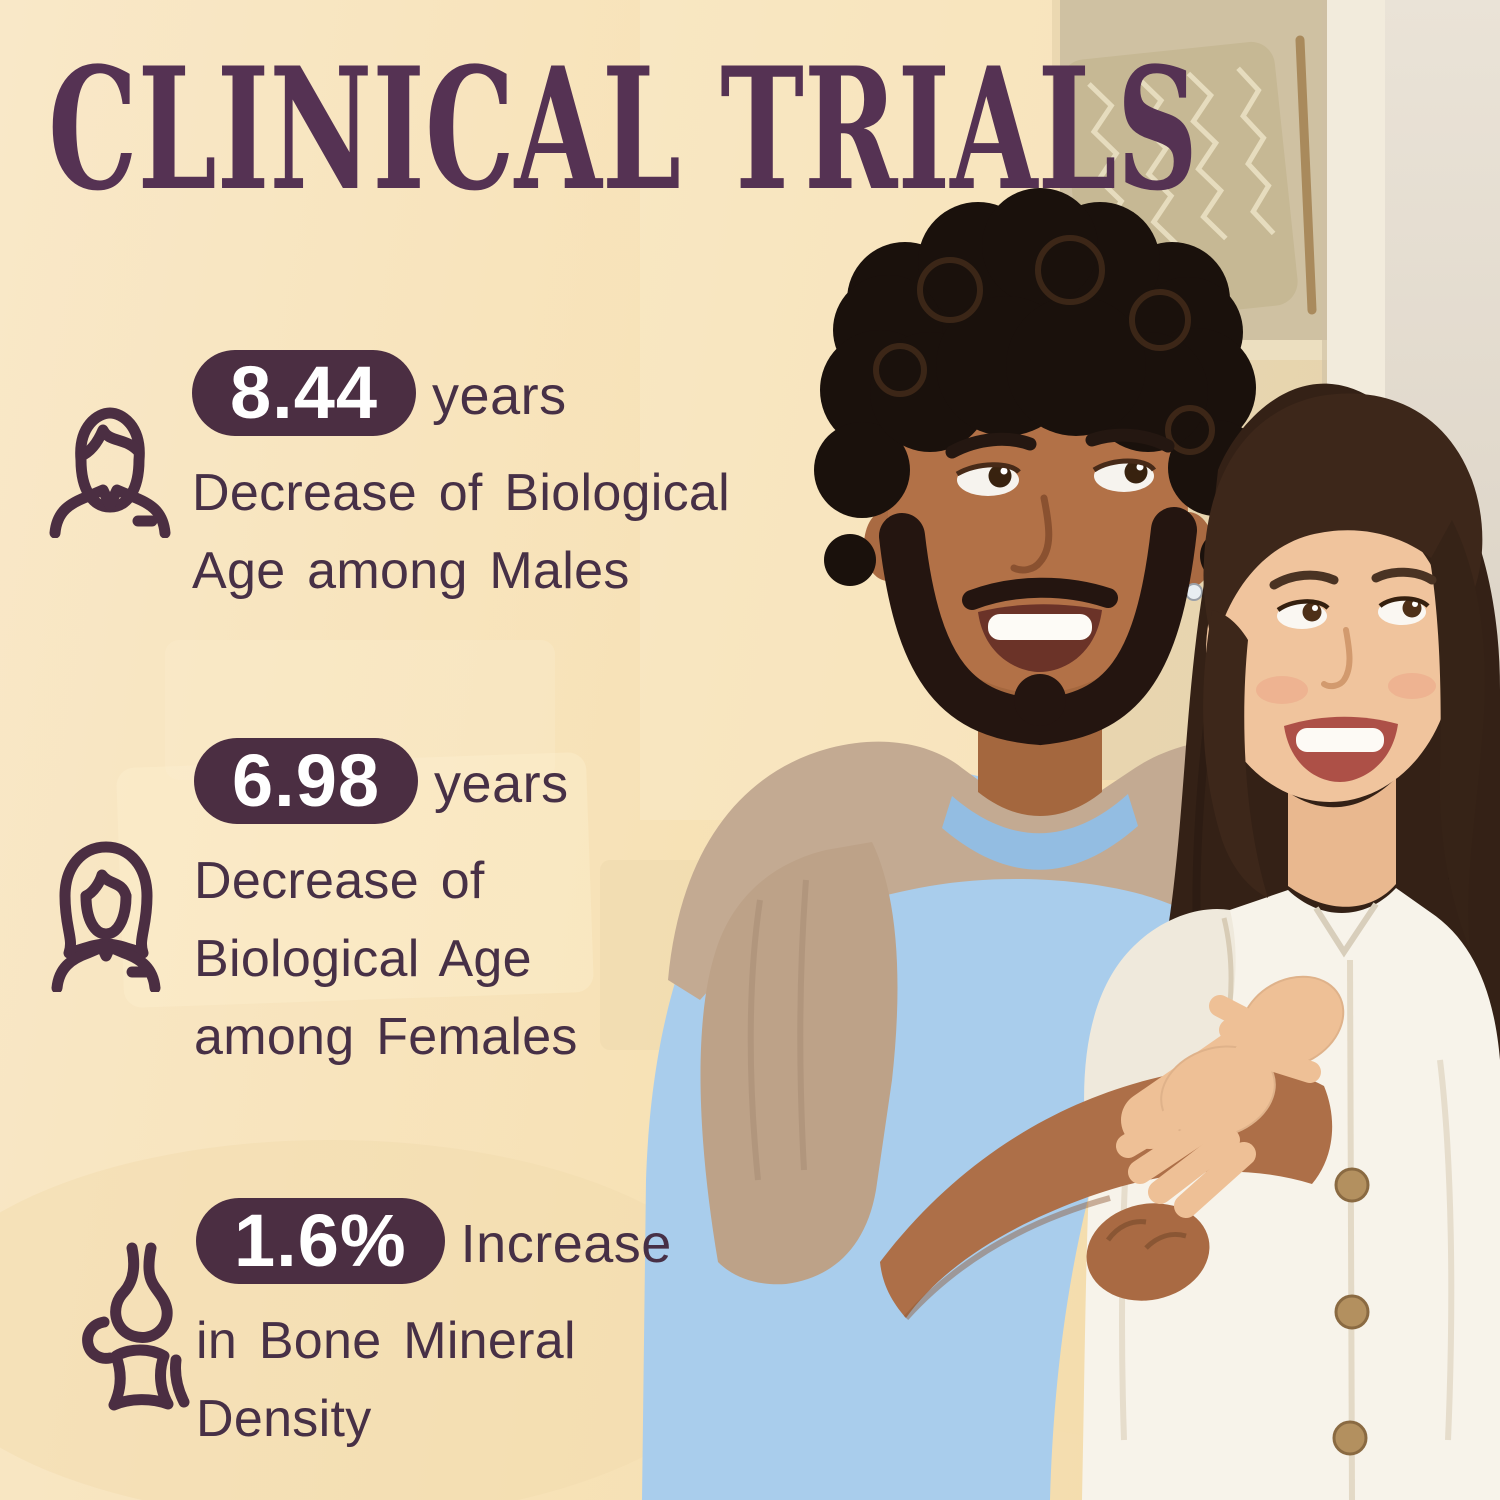 The image size is (1500, 1500). Describe the element at coordinates (411, 571) in the screenshot. I see `stat-desc-line: Age among Males` at that location.